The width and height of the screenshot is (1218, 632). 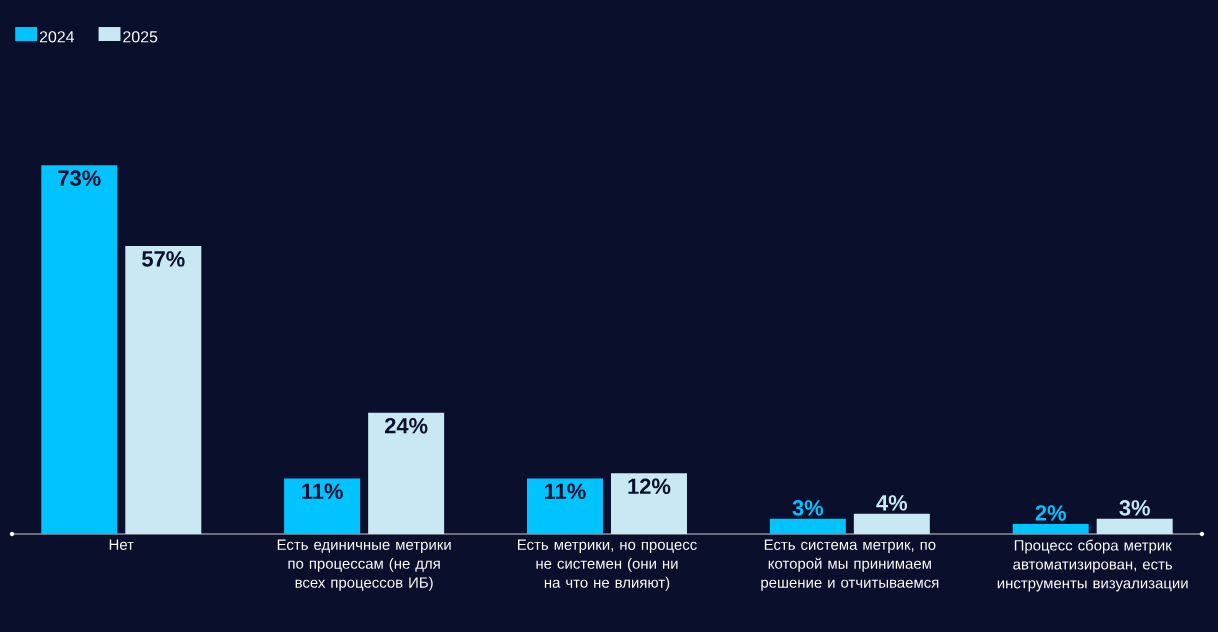 What do you see at coordinates (649, 486) in the screenshot?
I see `data-label: 12%` at bounding box center [649, 486].